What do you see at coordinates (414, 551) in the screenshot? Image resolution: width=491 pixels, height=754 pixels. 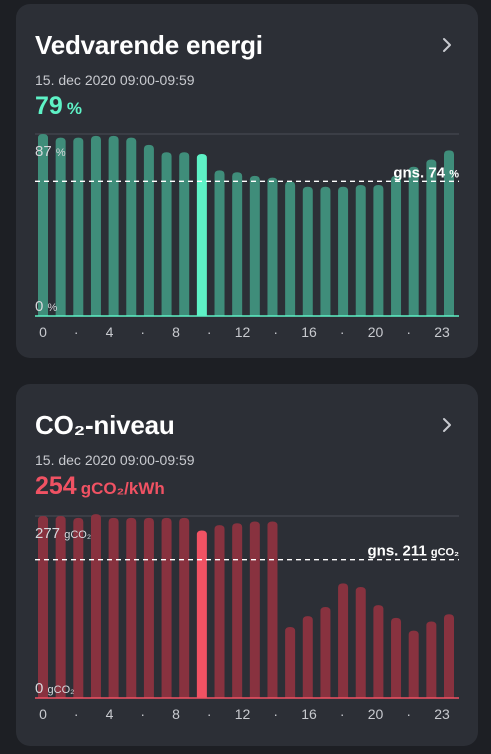 I see `average-label: gns. 211 gCO₂` at bounding box center [414, 551].